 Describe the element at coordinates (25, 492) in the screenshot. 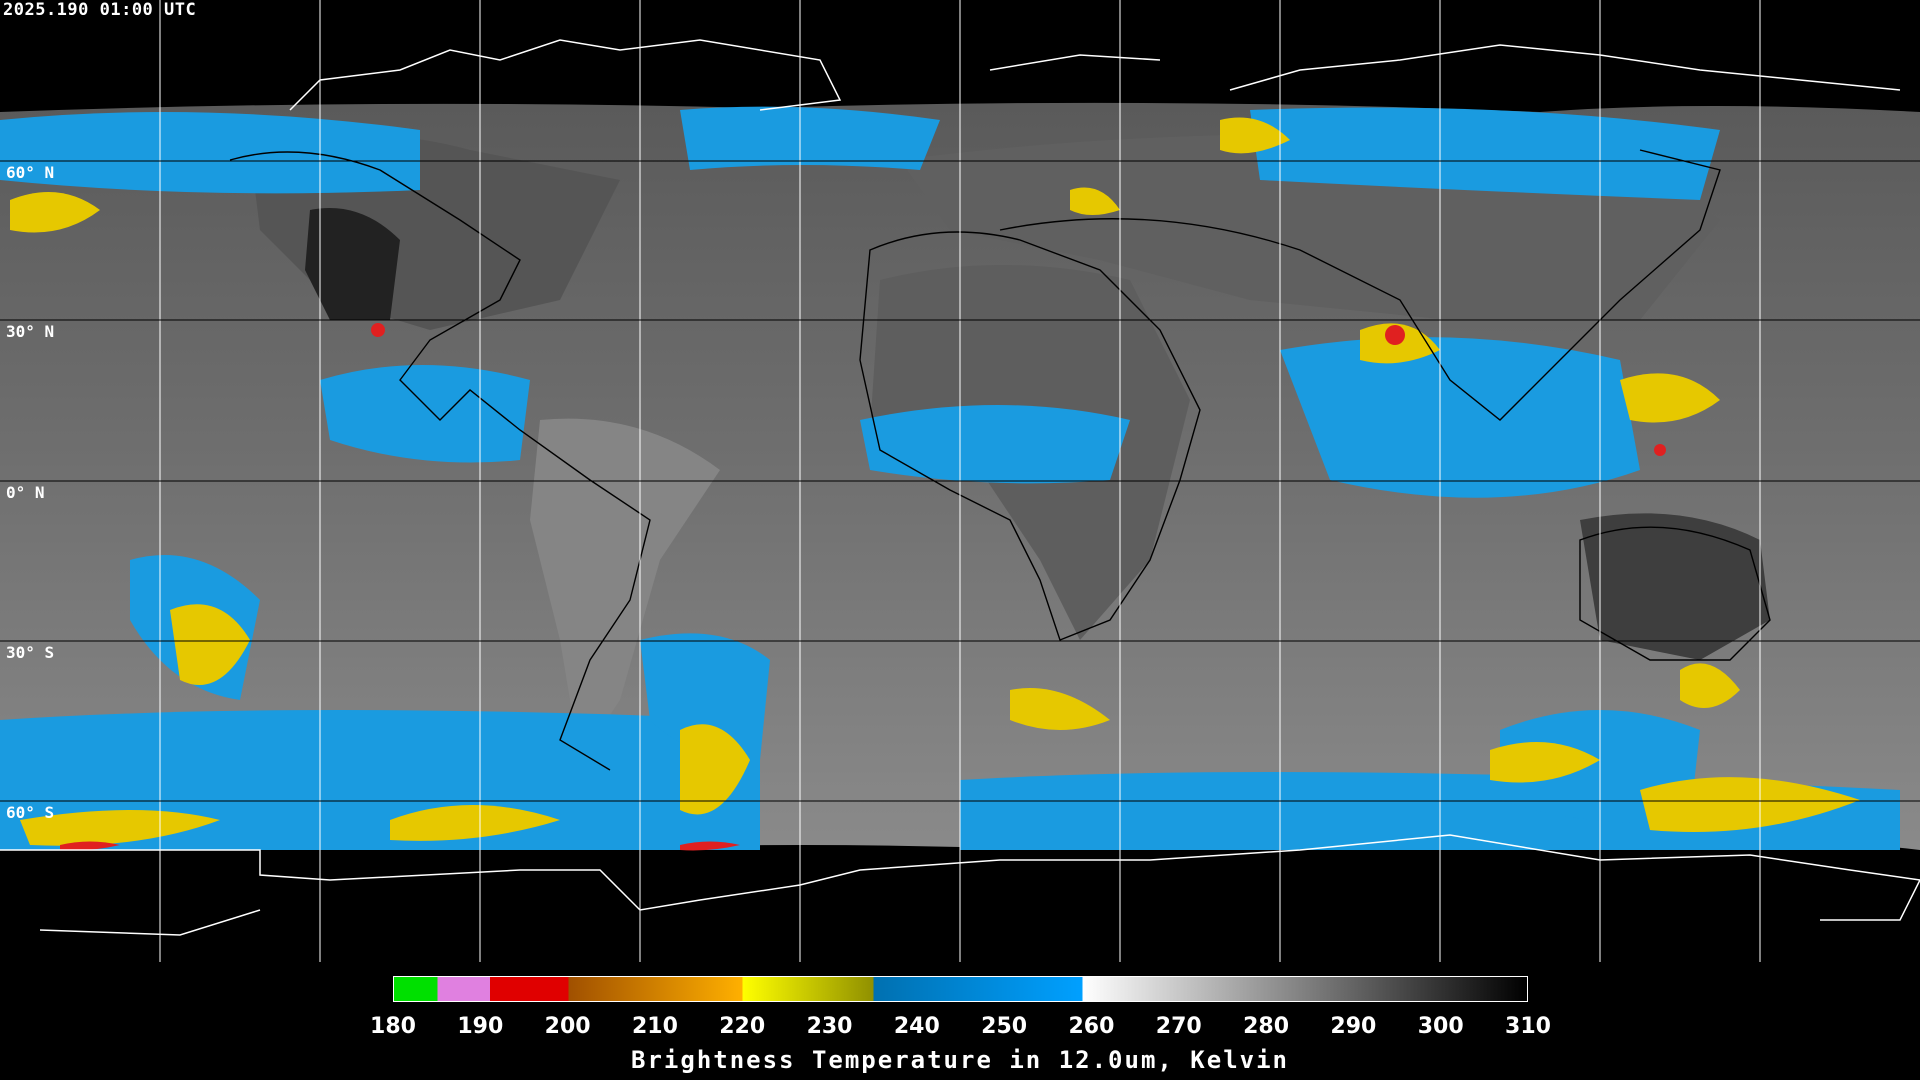

I see `lat-label-0n: 0° N` at that location.